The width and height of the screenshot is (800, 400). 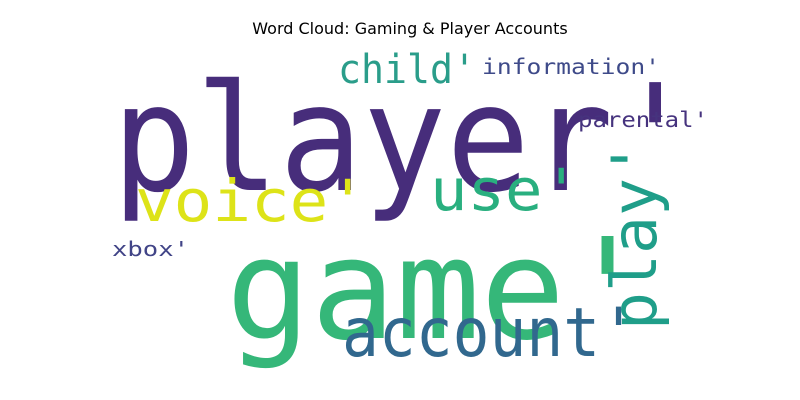 What do you see at coordinates (571, 67) in the screenshot?
I see `word-information: information'` at bounding box center [571, 67].